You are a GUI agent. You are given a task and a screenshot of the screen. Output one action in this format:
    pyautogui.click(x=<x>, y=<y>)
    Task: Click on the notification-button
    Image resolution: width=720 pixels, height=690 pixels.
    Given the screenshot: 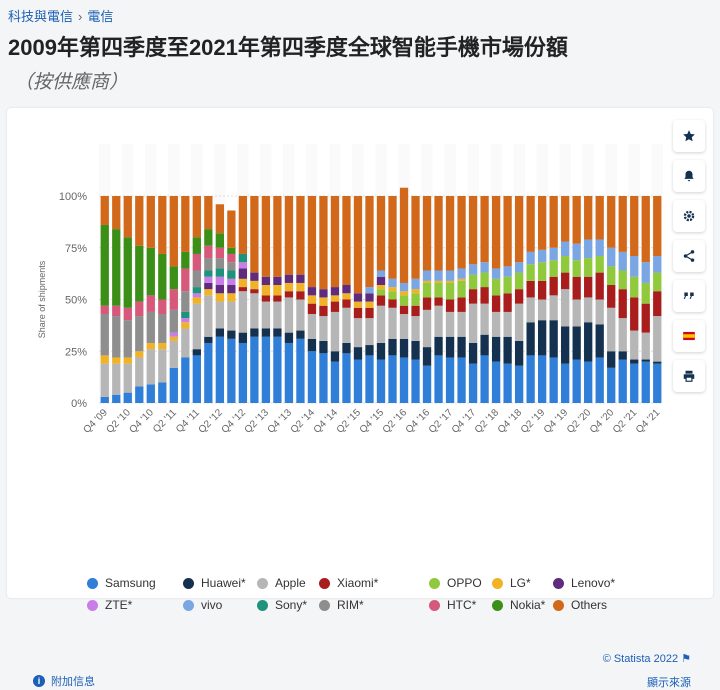 What is the action you would take?
    pyautogui.click(x=689, y=176)
    